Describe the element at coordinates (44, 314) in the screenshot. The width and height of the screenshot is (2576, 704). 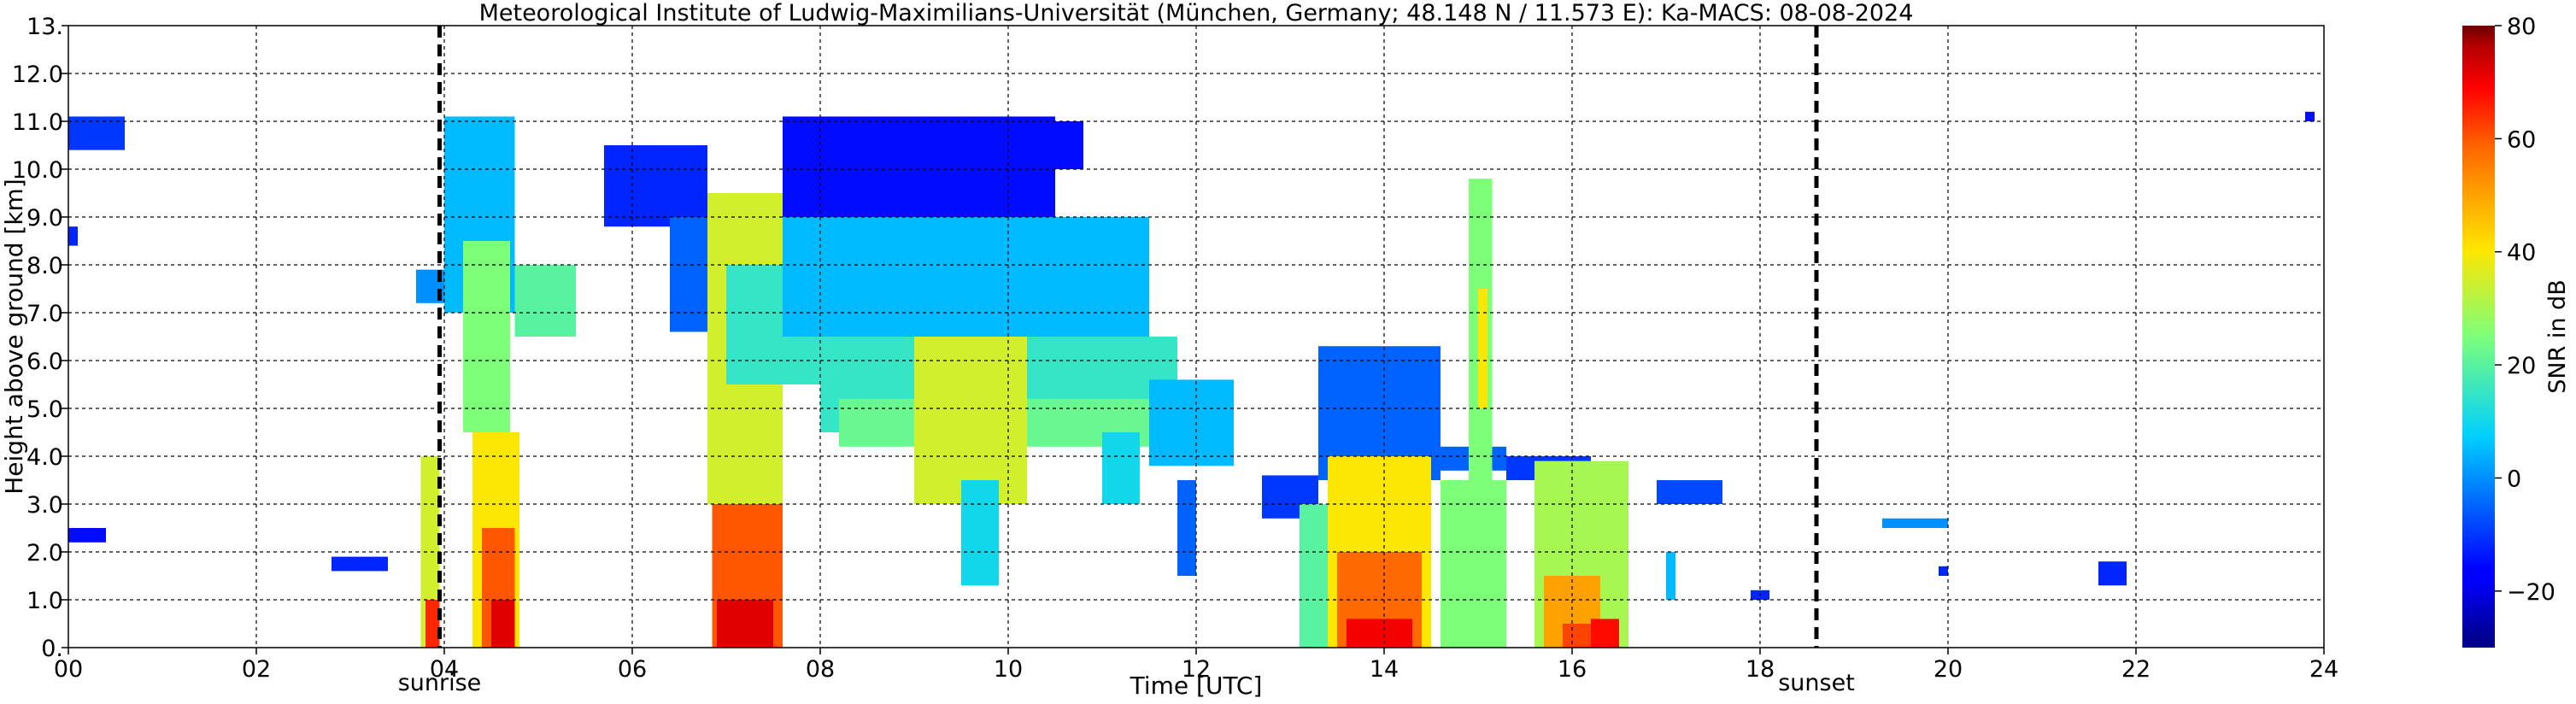
I see `y-tick-label-7: 7.0` at that location.